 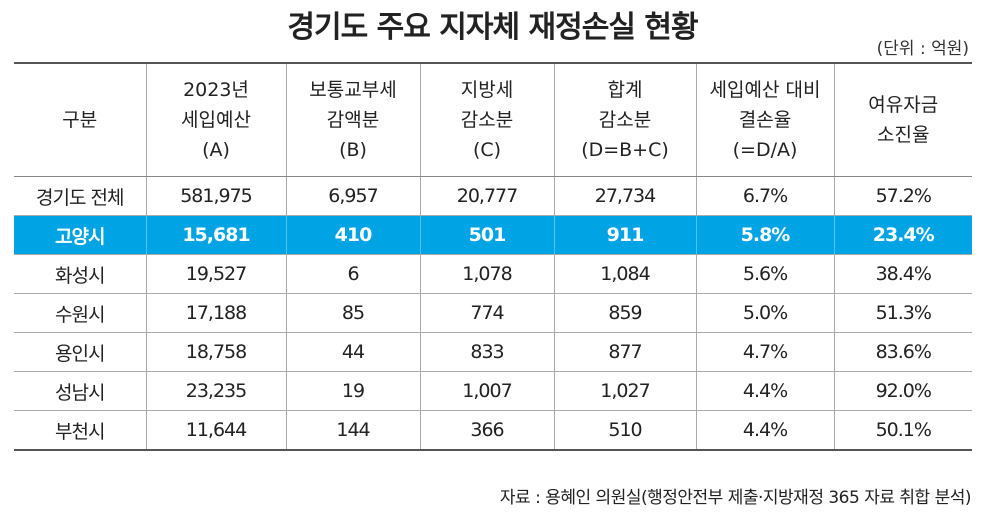 What do you see at coordinates (624, 391) in the screenshot?
I see `value-cell: 1,027` at bounding box center [624, 391].